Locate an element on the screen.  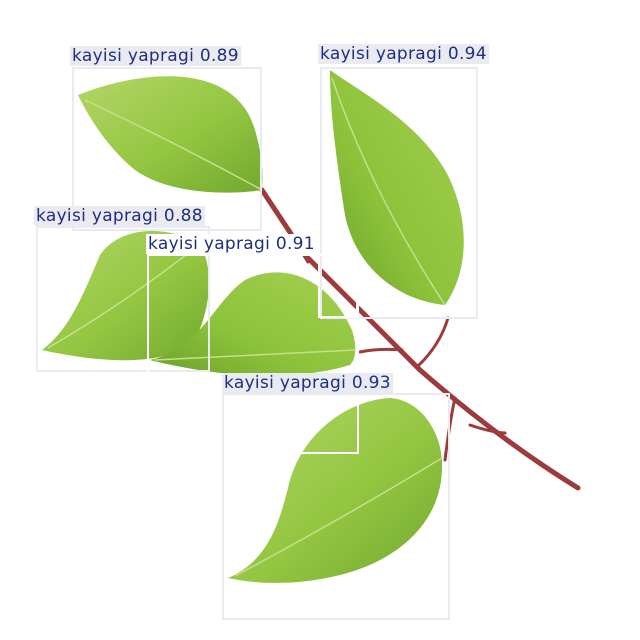
leaf-center is located at coordinates (253, 324).